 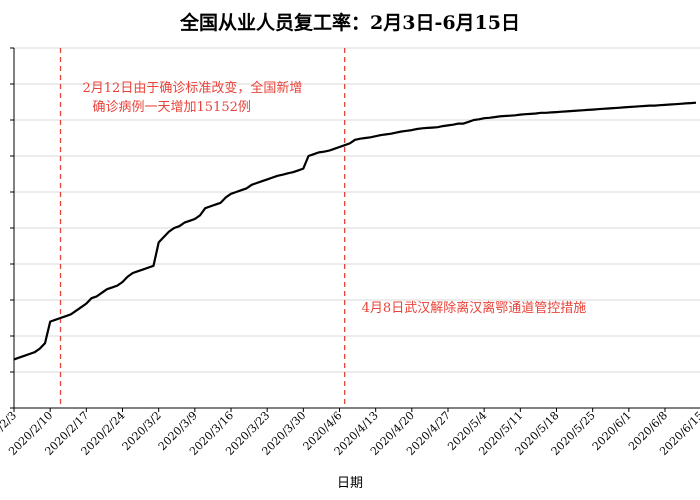 What do you see at coordinates (349, 483) in the screenshot?
I see `x-axis-label: 日期` at bounding box center [349, 483].